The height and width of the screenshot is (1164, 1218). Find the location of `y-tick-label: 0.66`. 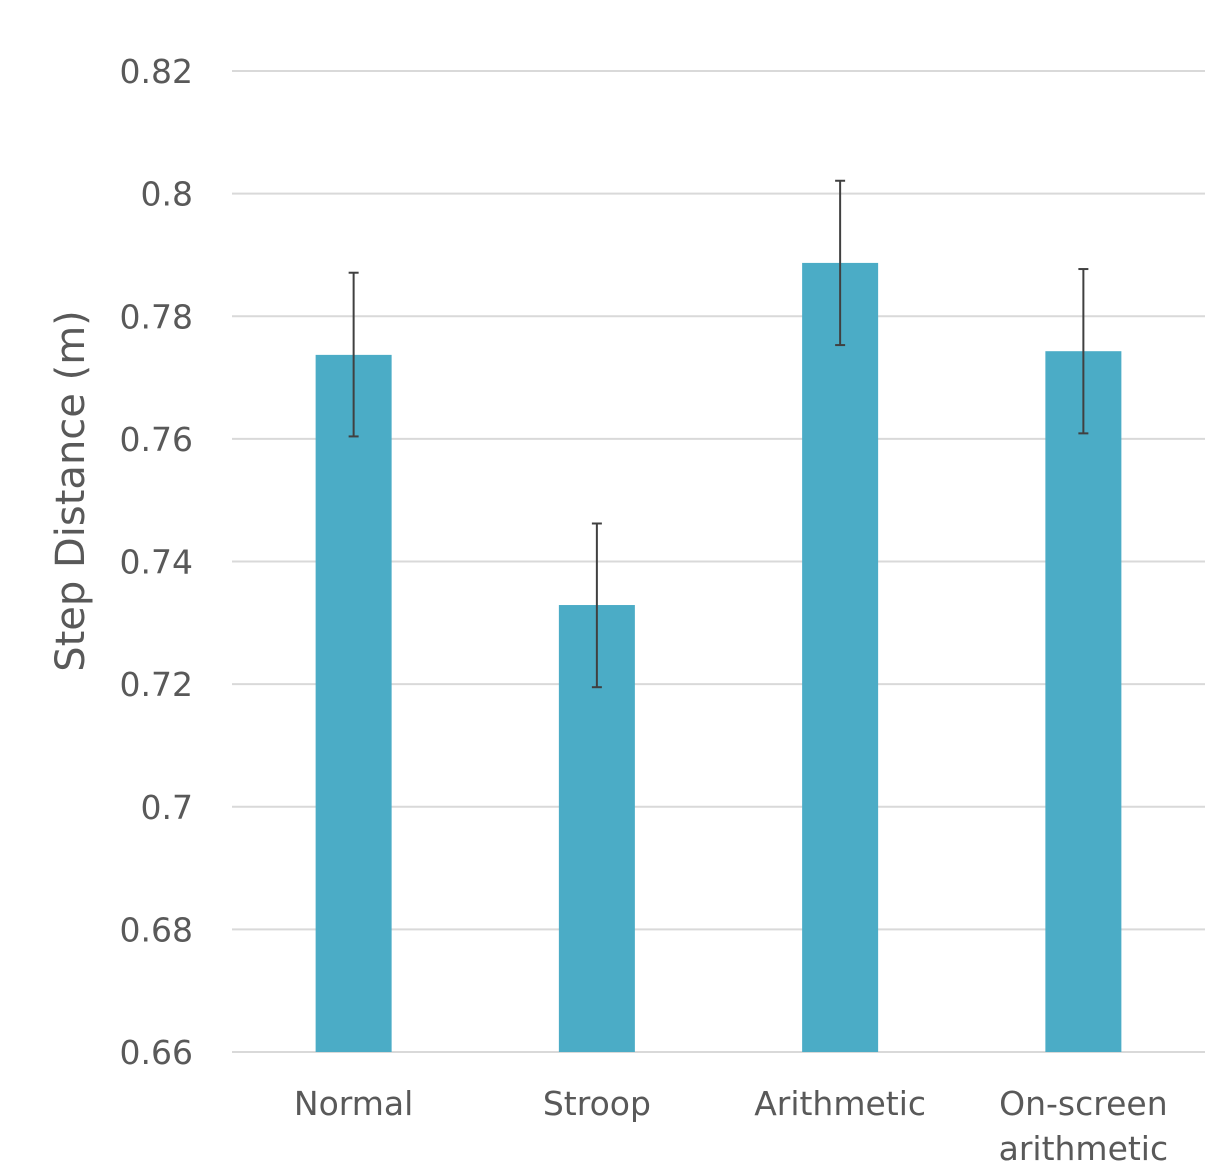

y-tick-label: 0.66 is located at coordinates (156, 1052).